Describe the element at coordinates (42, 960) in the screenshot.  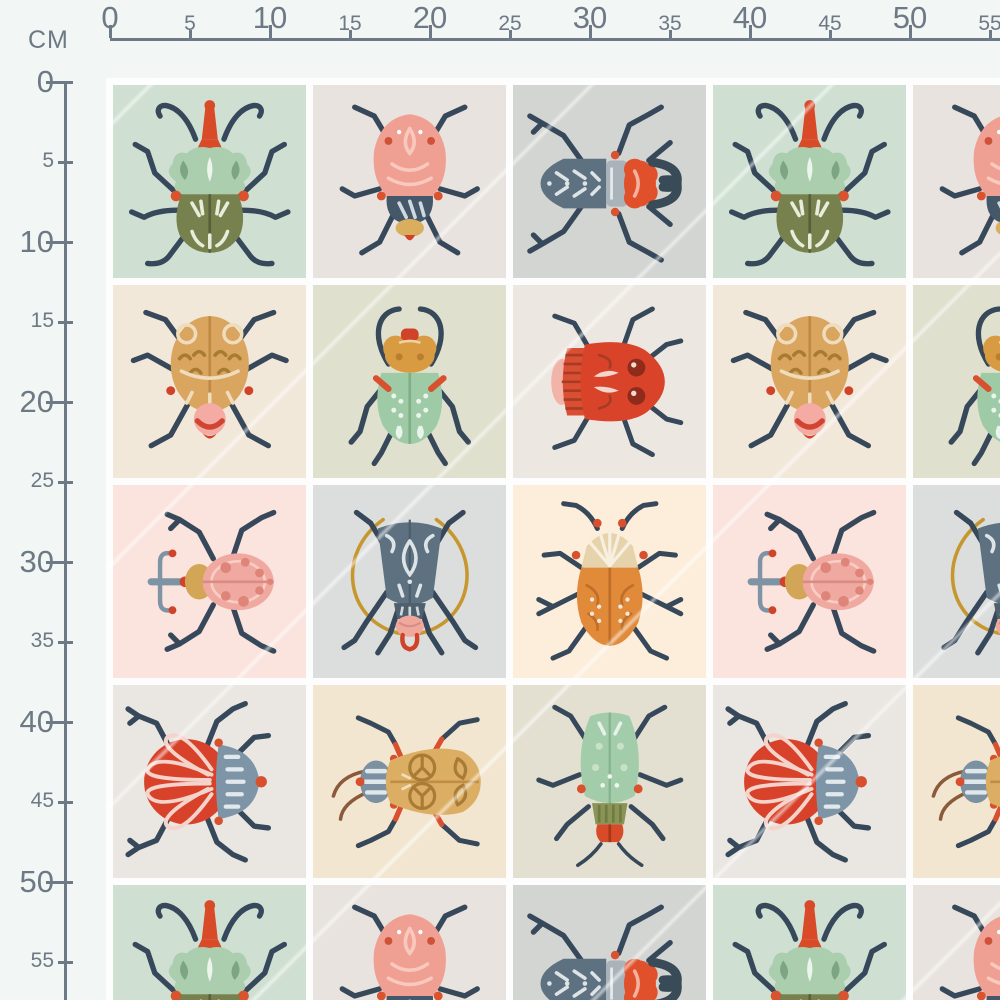
I see `left-ruler-label-55: 55` at that location.